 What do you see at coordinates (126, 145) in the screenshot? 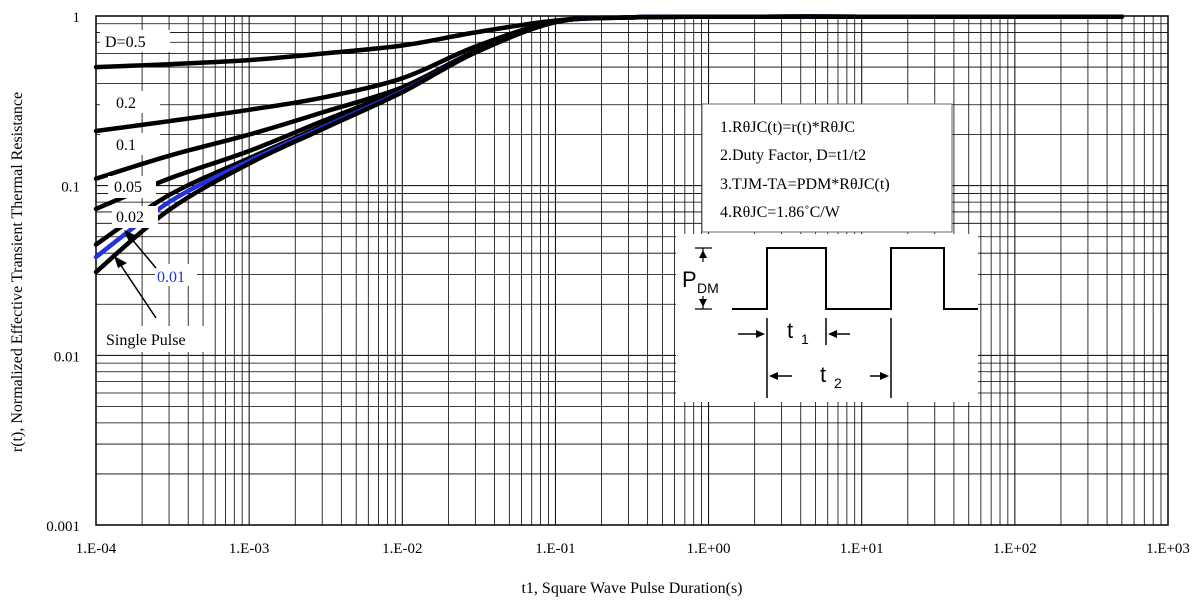
I see `curve-label-01: 0.1` at bounding box center [126, 145].